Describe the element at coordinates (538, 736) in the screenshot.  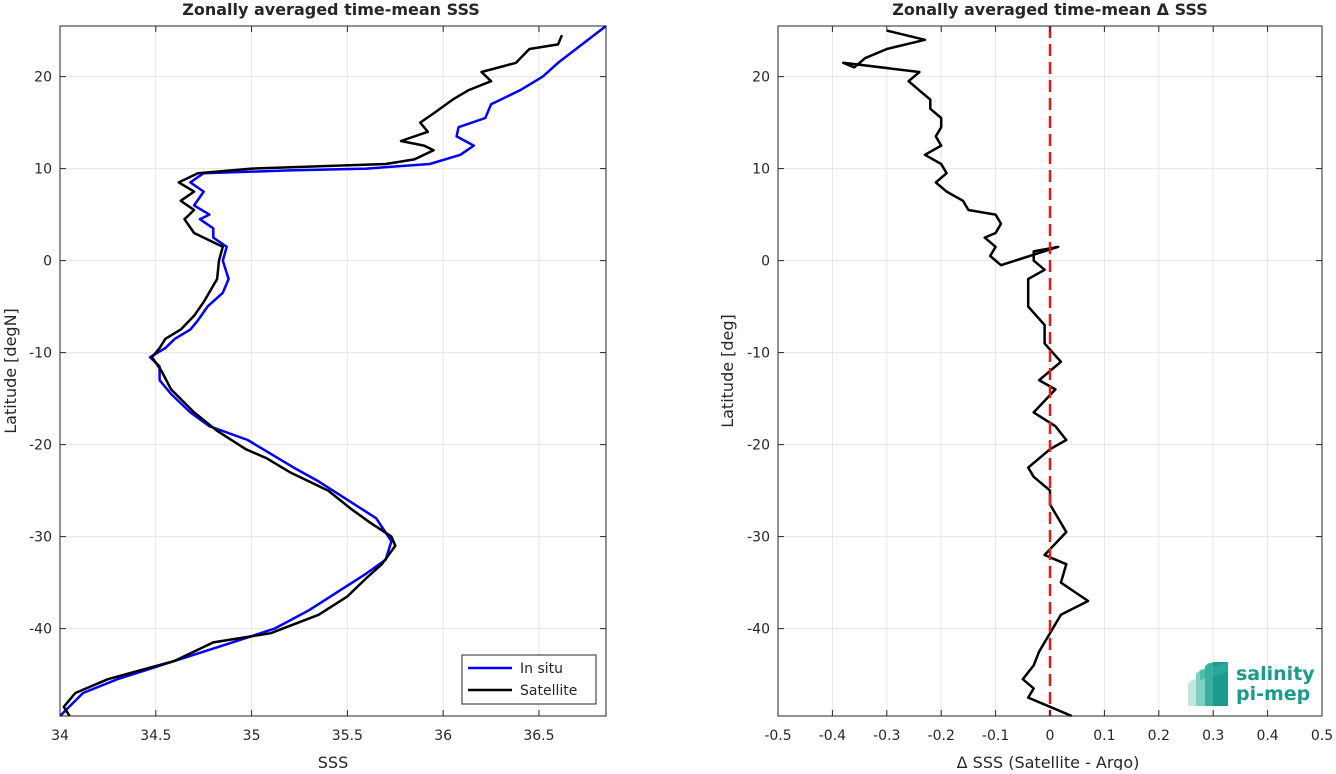
I see `left-x-tick-label: 36.5` at that location.